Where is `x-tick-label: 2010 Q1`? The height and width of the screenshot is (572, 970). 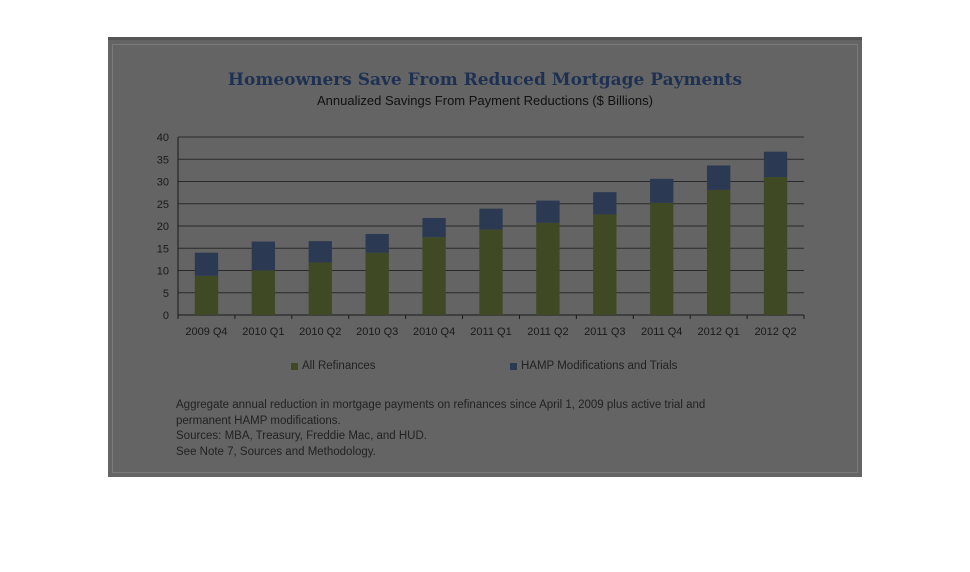 x-tick-label: 2010 Q1 is located at coordinates (263, 332).